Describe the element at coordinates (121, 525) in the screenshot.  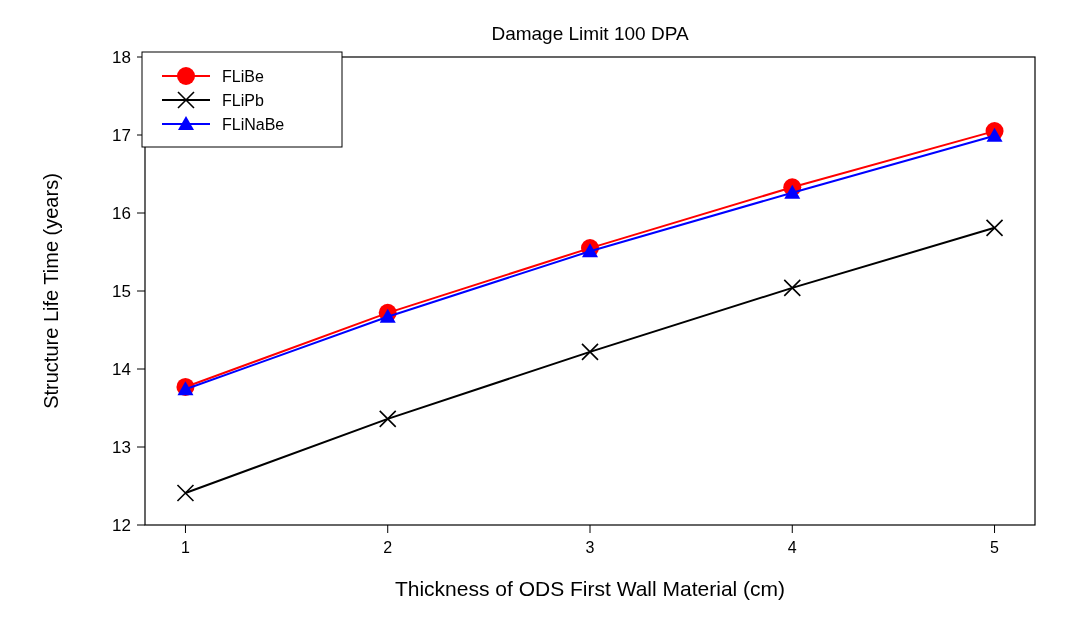
I see `y-tick-label: 12` at that location.